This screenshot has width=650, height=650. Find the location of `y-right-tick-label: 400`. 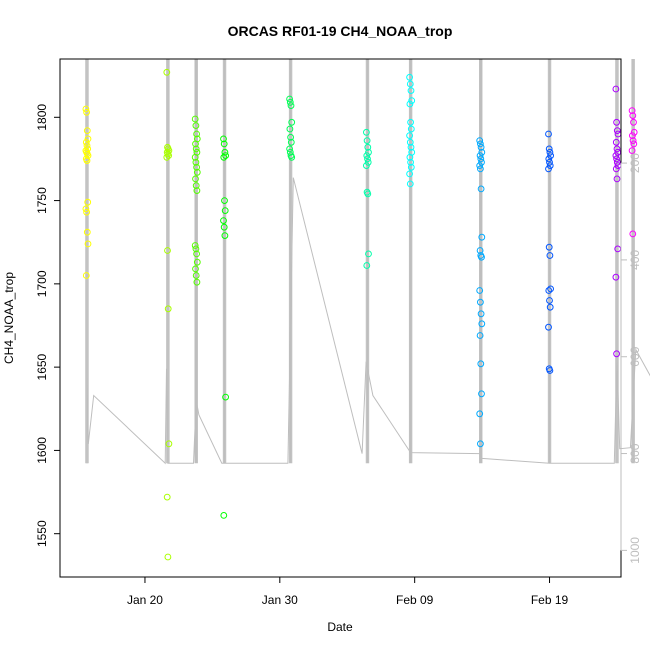

y-right-tick-label: 400 is located at coordinates (635, 260).